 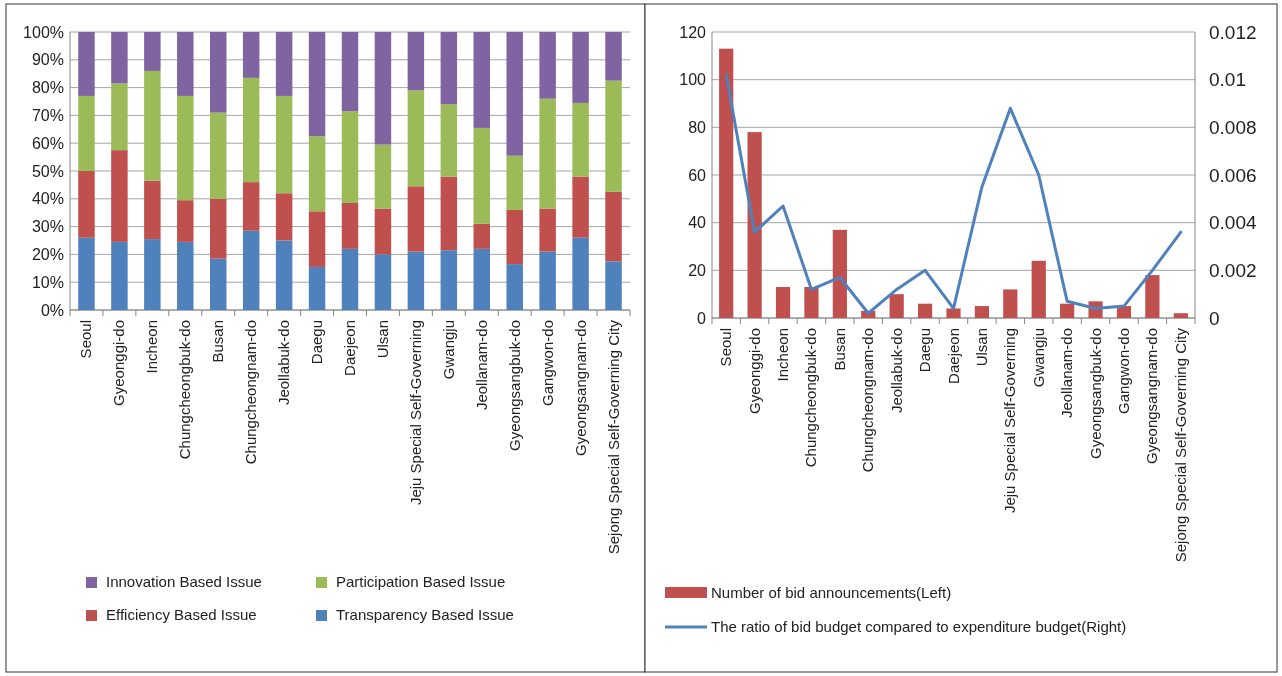 I want to click on y2-tick-label: 0.004, so click(x=1233, y=223).